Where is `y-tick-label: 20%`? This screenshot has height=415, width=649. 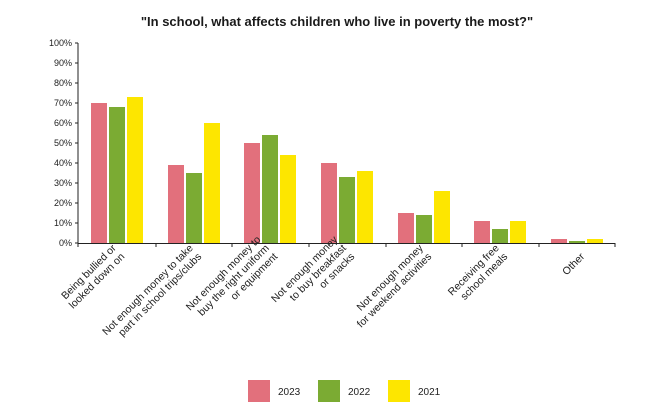 y-tick-label: 20% is located at coordinates (63, 203).